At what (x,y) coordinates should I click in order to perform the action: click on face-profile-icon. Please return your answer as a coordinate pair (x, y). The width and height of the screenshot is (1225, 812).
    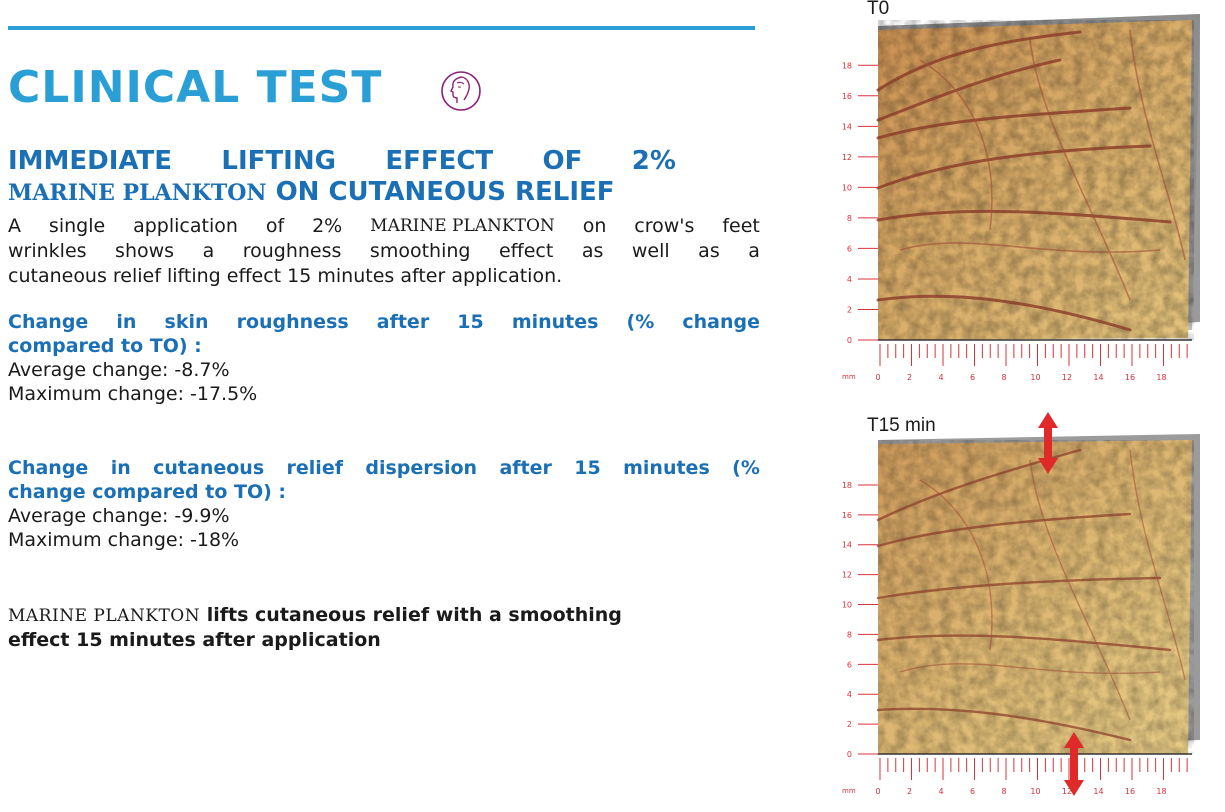
    Looking at the image, I should click on (461, 91).